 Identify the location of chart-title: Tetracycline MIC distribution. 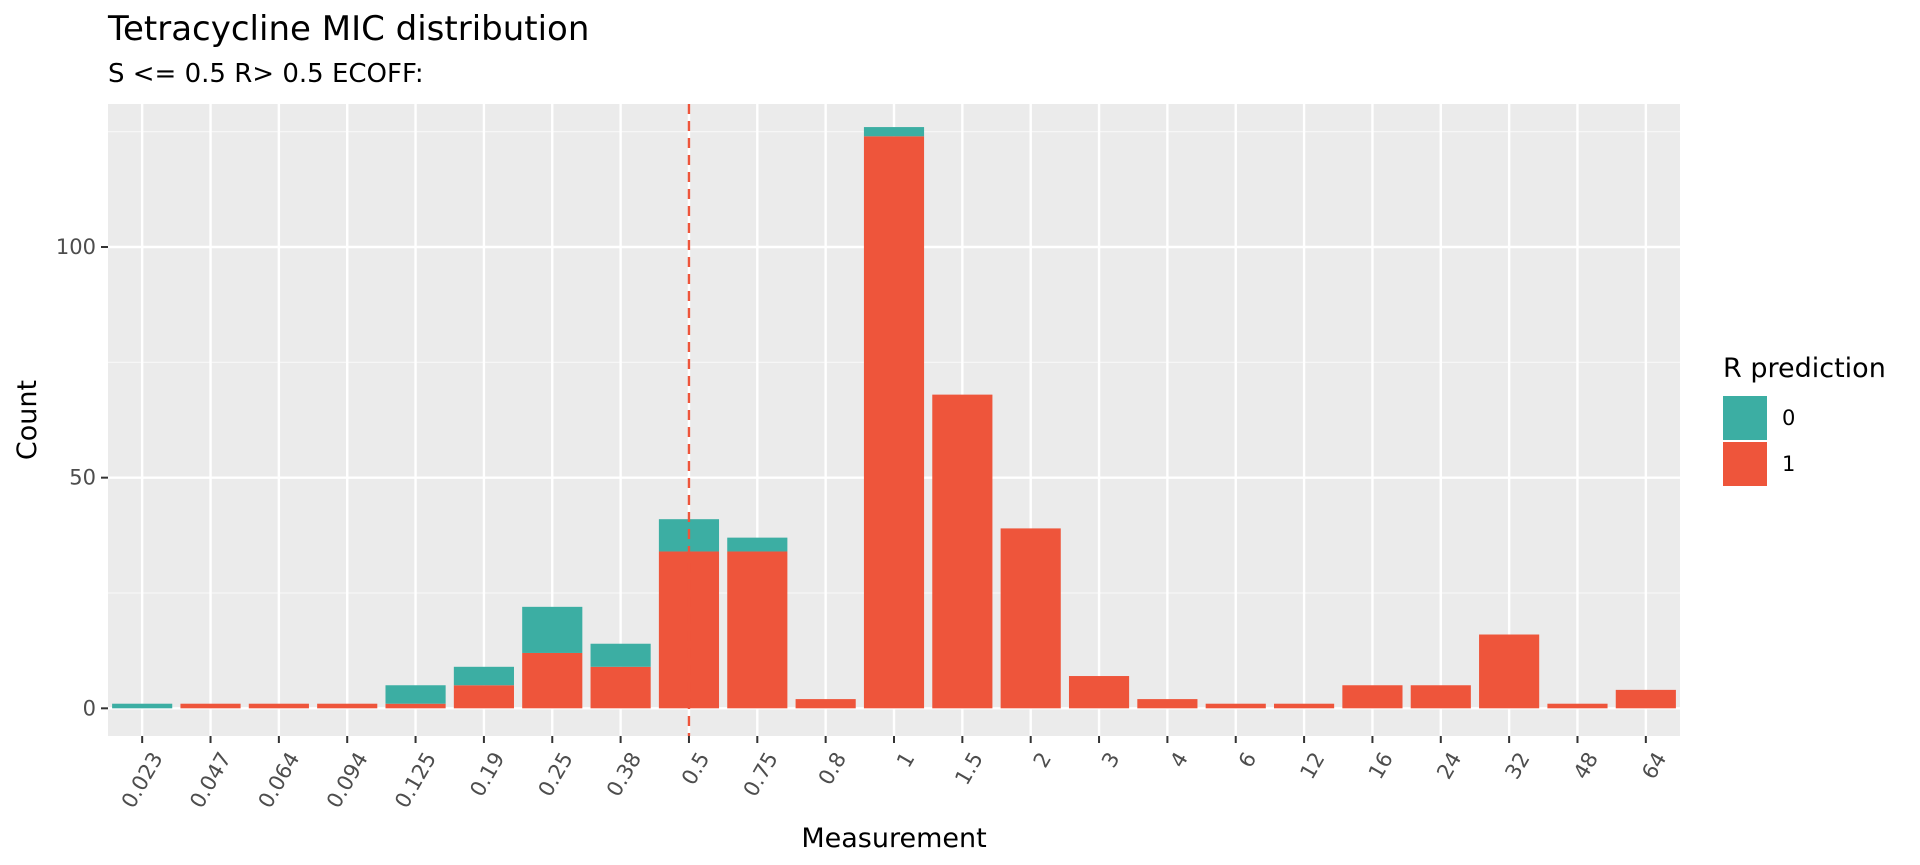
(348, 29).